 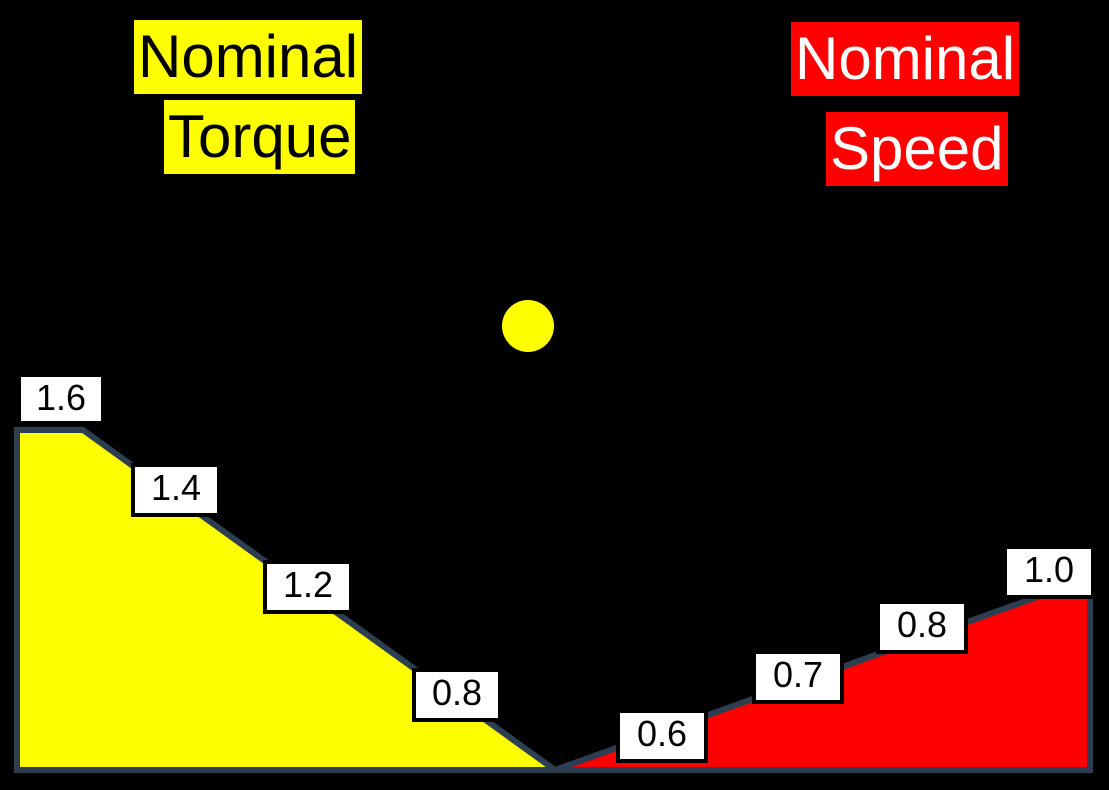 What do you see at coordinates (1049, 572) in the screenshot?
I see `speed-label-1-0: 1.0` at bounding box center [1049, 572].